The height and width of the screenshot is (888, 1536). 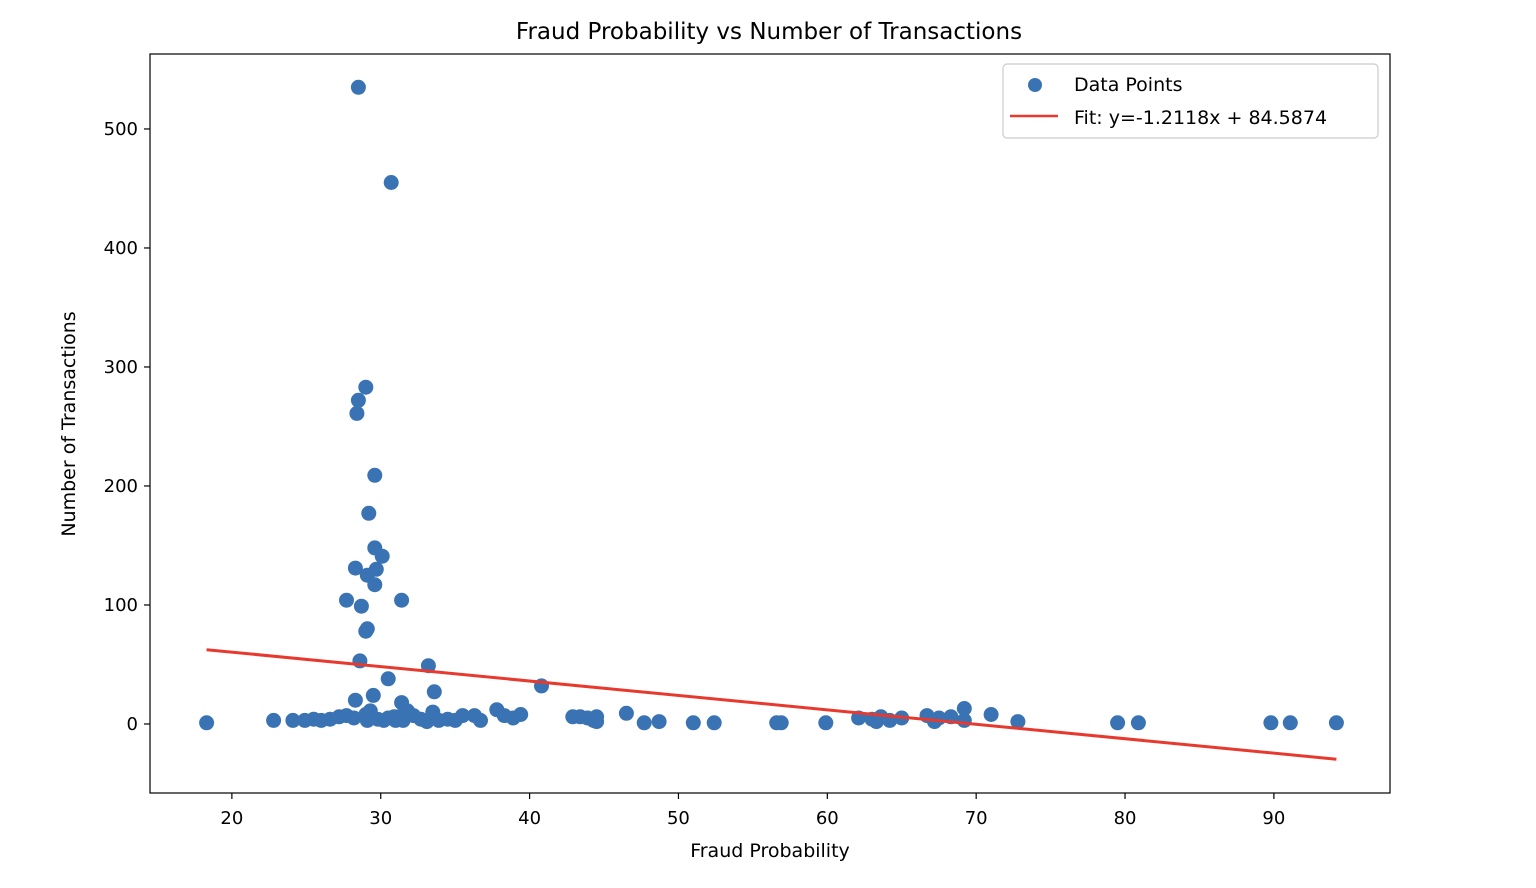 I want to click on x-tick-label: 30, so click(x=380, y=818).